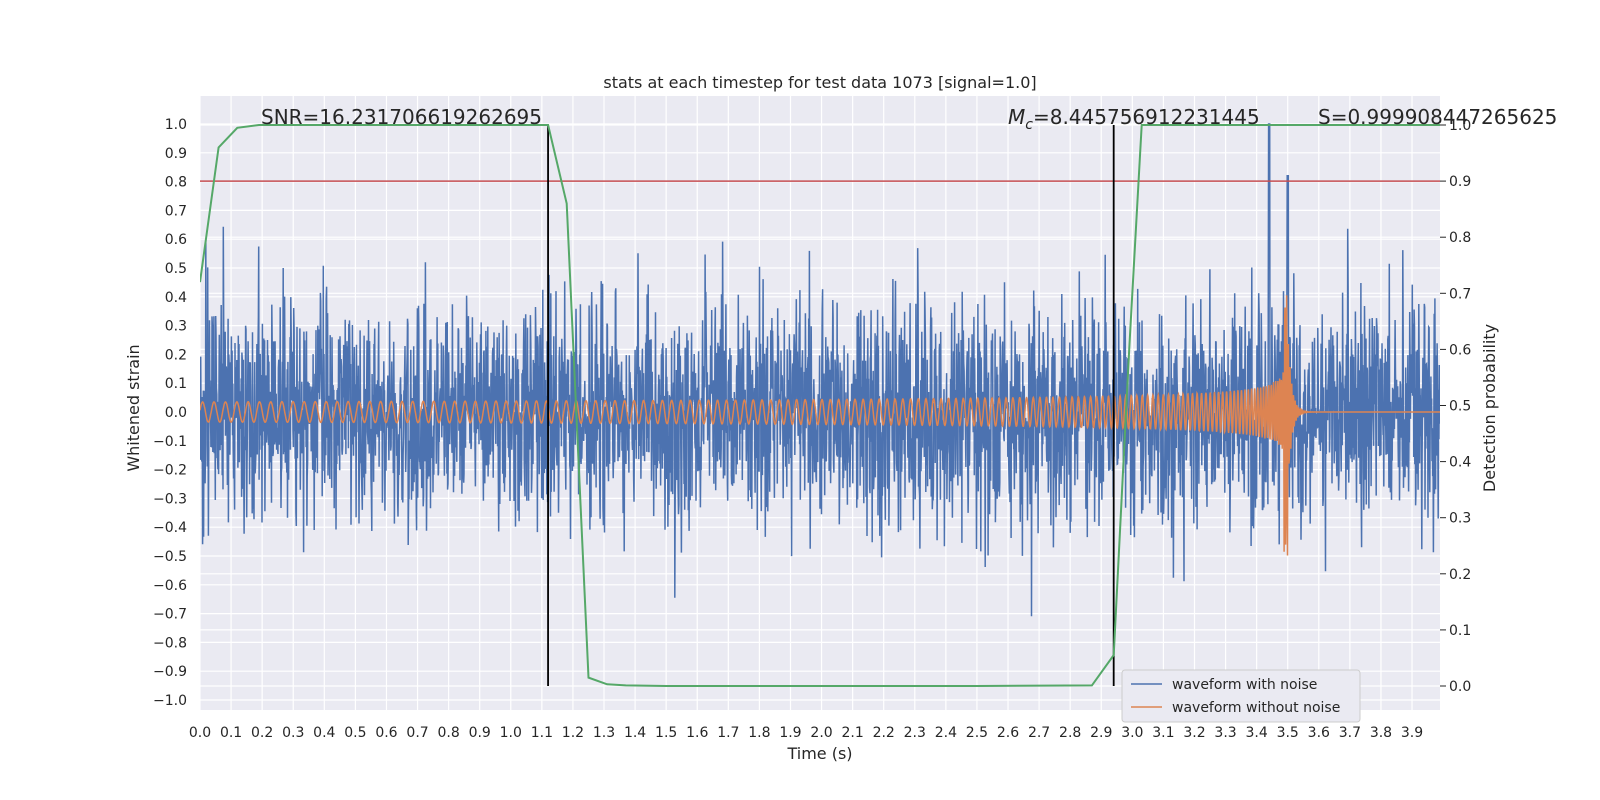 The height and width of the screenshot is (800, 1600). I want to click on x-tick-label: 1.0, so click(511, 733).